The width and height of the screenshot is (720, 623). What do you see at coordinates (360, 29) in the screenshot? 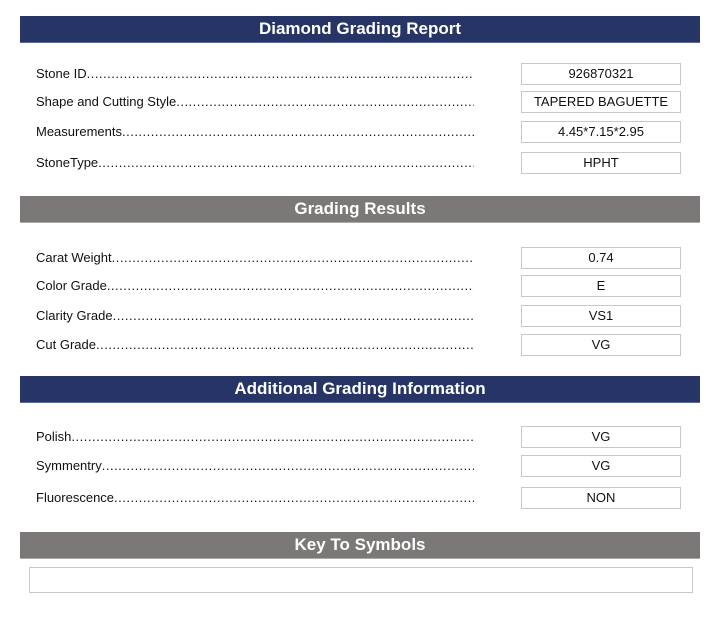
I see `section-header-report: Diamond Grading Report` at bounding box center [360, 29].